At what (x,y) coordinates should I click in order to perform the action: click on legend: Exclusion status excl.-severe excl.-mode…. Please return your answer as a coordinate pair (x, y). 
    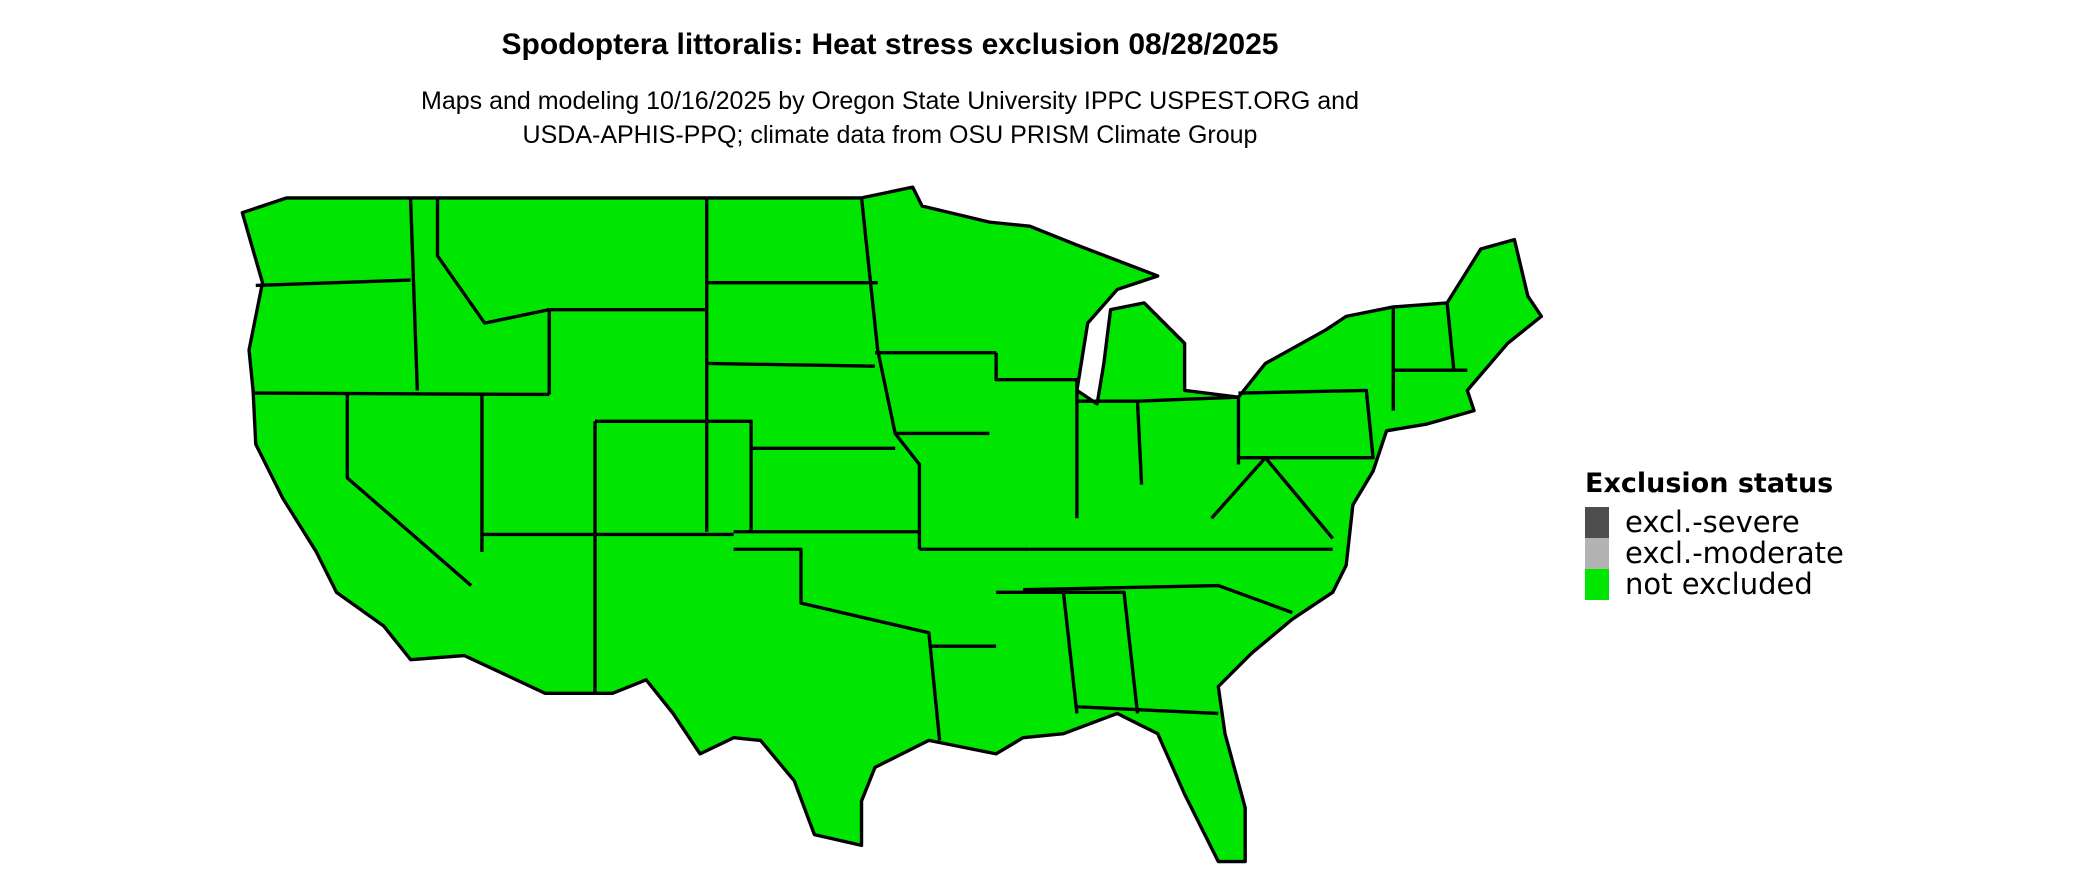
    Looking at the image, I should click on (1714, 534).